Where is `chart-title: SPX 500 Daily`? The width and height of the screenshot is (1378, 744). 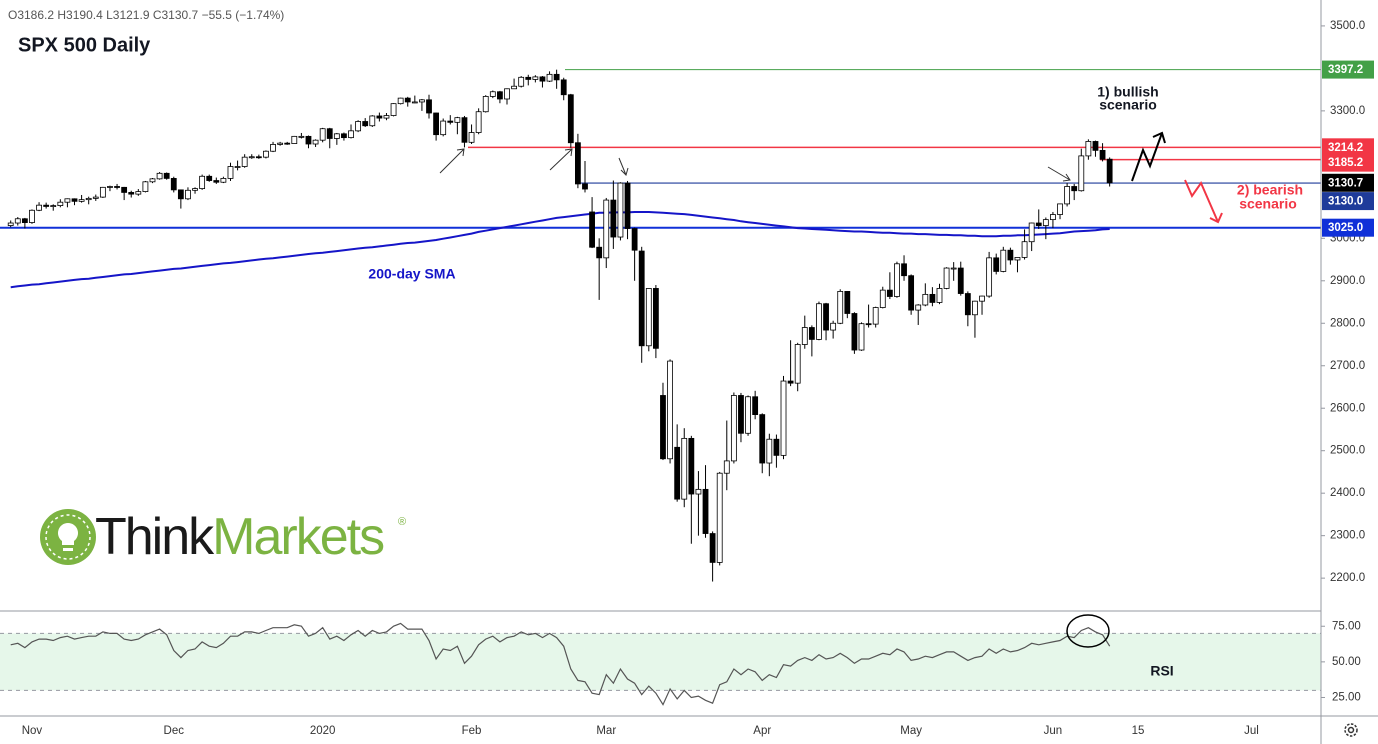
chart-title: SPX 500 Daily is located at coordinates (84, 45).